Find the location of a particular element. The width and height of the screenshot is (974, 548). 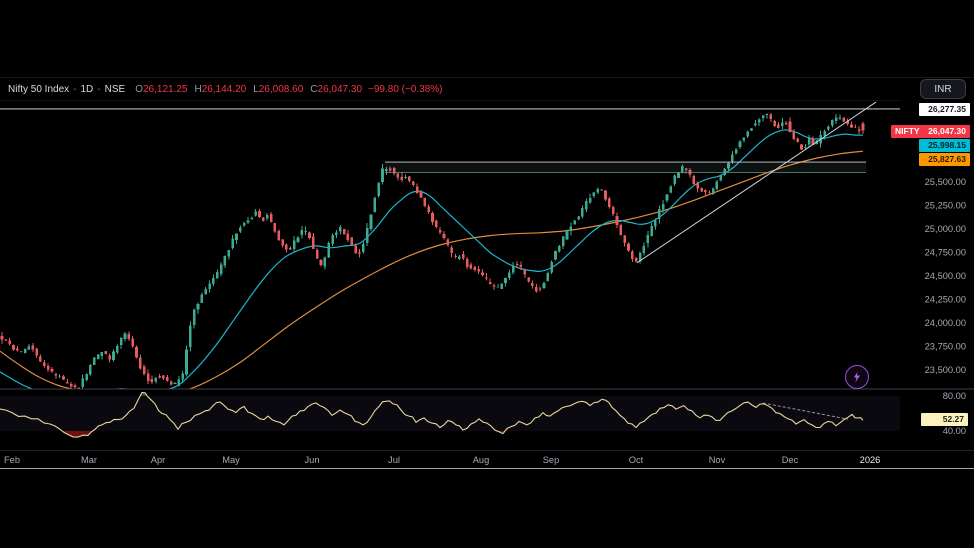

price-axis-tick: 25,250.00 is located at coordinates (945, 206).